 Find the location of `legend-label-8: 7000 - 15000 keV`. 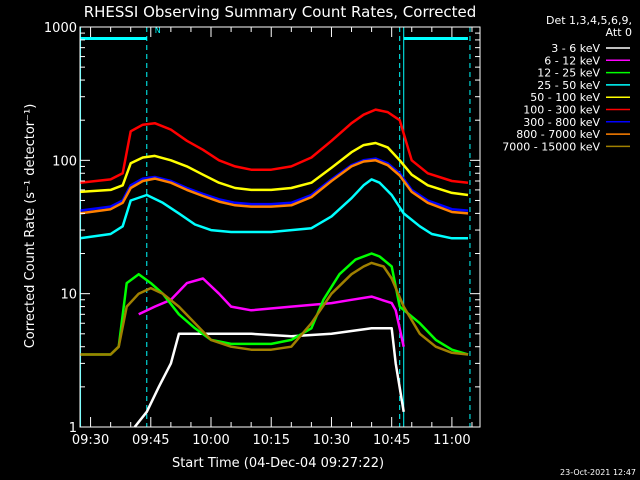

legend-label-8: 7000 - 15000 keV is located at coordinates (551, 146).